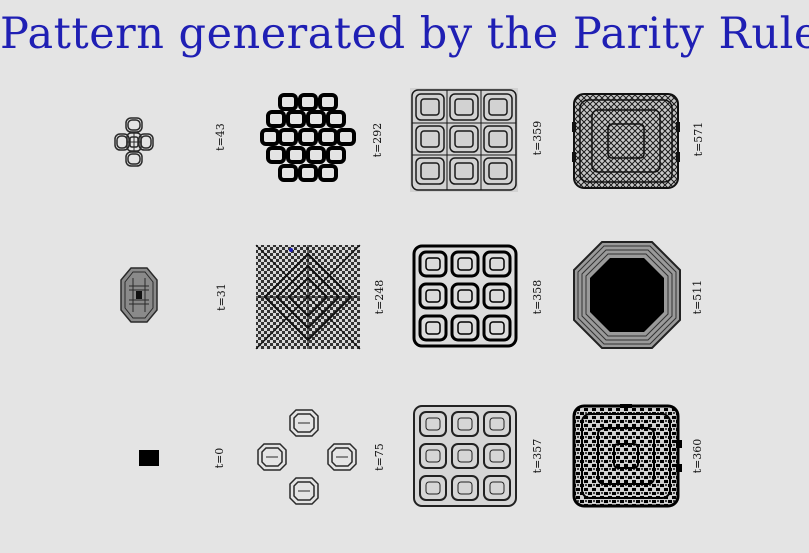  Describe the element at coordinates (134, 142) in the screenshot. I see `pattern-t43` at that location.